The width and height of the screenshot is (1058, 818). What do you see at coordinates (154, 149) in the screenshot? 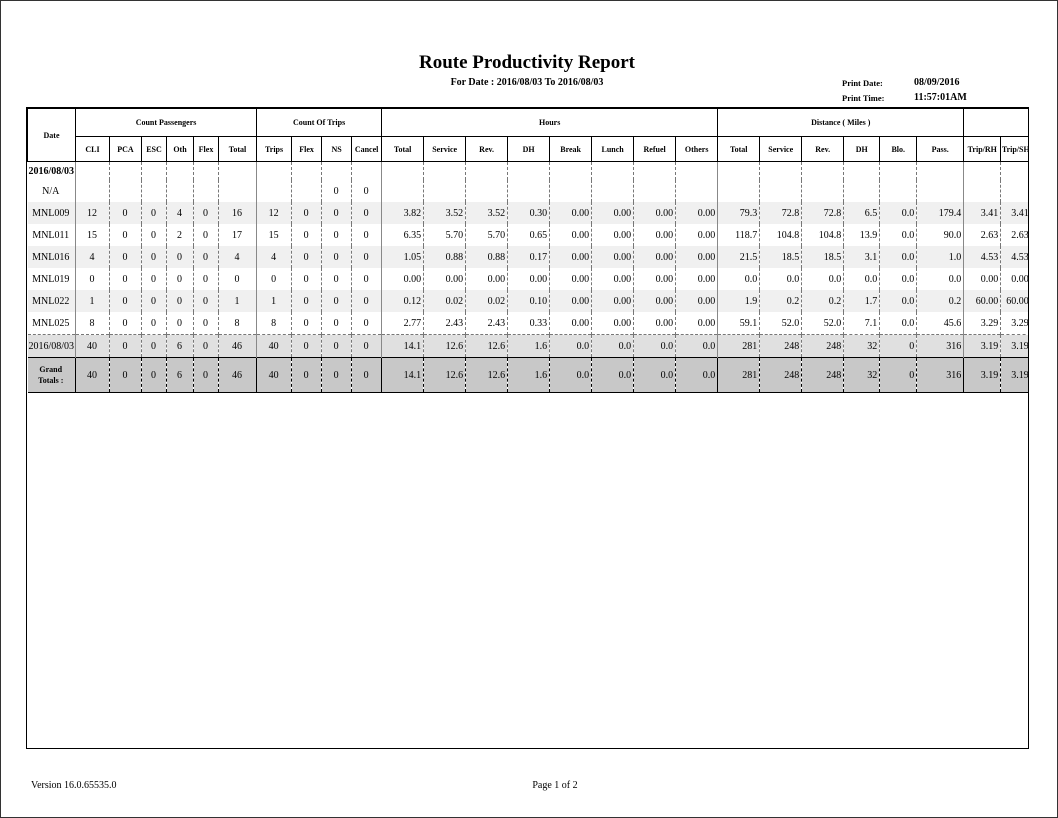
I see `column-header: ESC` at bounding box center [154, 149].